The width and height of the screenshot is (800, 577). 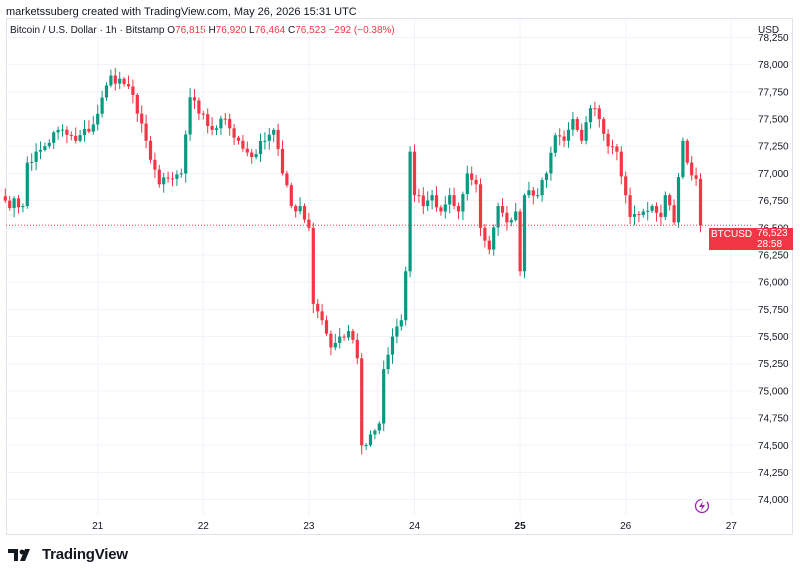 I want to click on date-tick-label: 23, so click(x=309, y=526).